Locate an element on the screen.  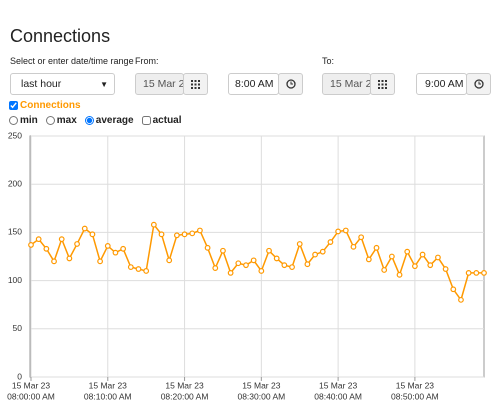
from-clock-button is located at coordinates (290, 84).